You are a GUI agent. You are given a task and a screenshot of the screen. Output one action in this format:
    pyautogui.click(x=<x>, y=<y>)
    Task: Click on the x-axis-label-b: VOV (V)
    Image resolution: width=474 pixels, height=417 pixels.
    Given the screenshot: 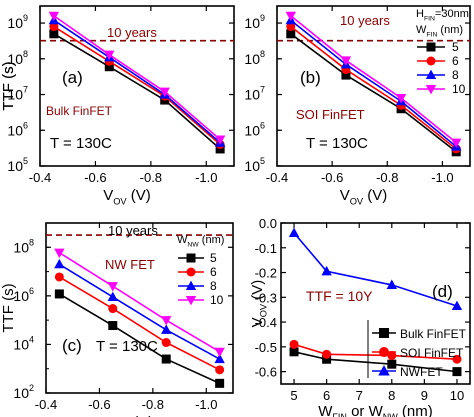 What is the action you would take?
    pyautogui.click(x=364, y=197)
    